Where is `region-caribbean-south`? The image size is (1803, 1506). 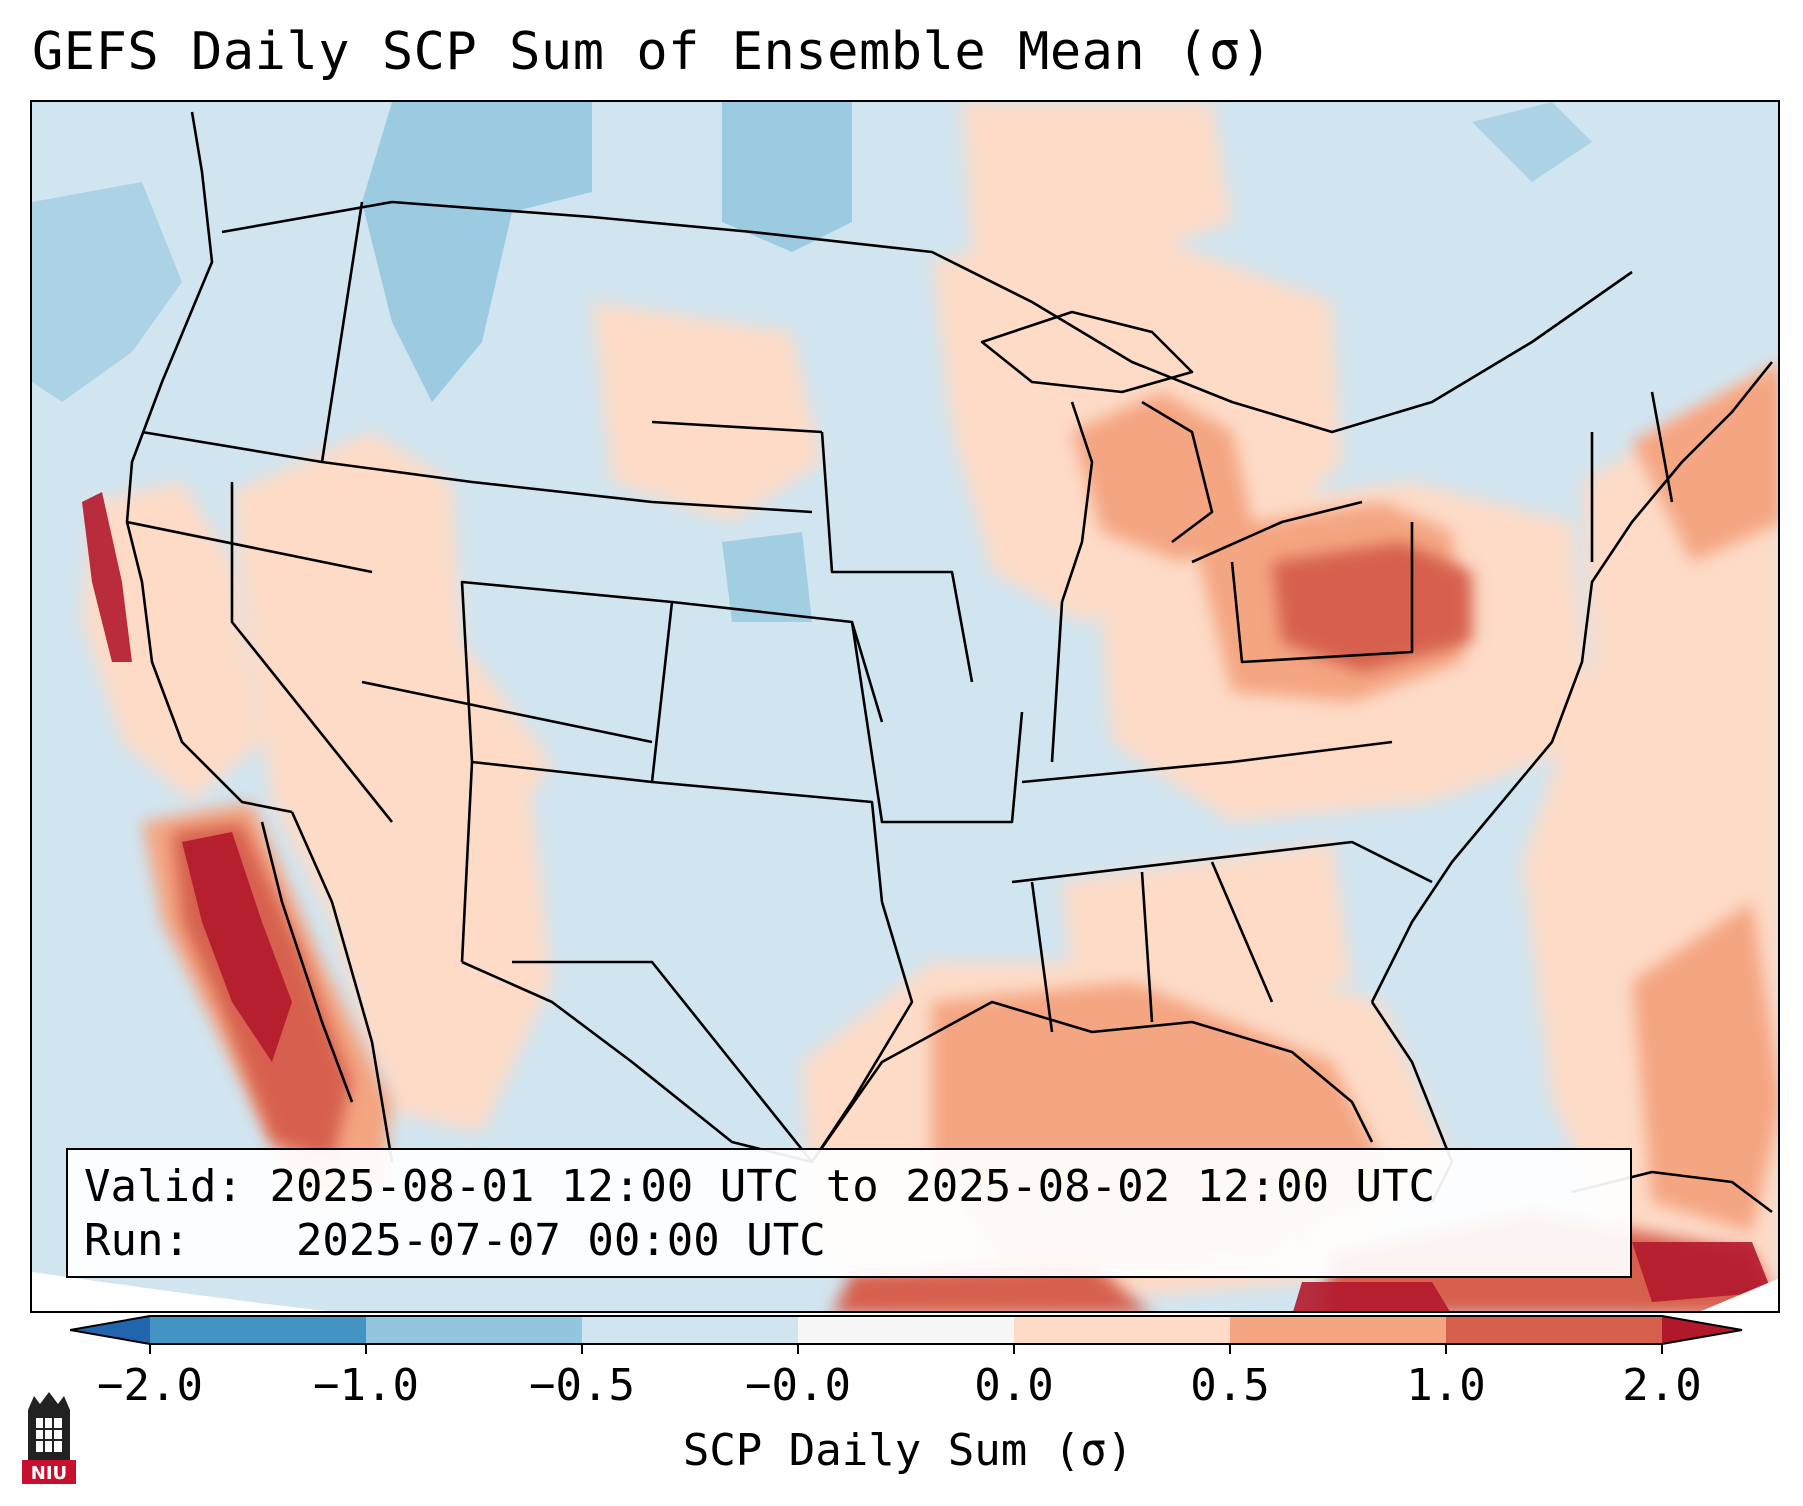
region-caribbean-south is located at coordinates (1371, 1296).